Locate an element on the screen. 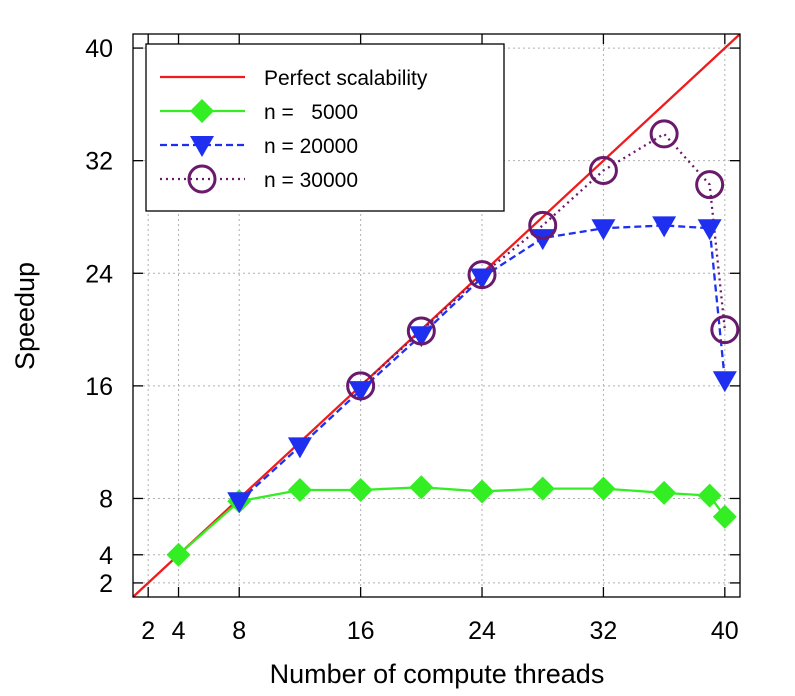 This screenshot has width=795, height=696. x-tick-label: 8 is located at coordinates (239, 631).